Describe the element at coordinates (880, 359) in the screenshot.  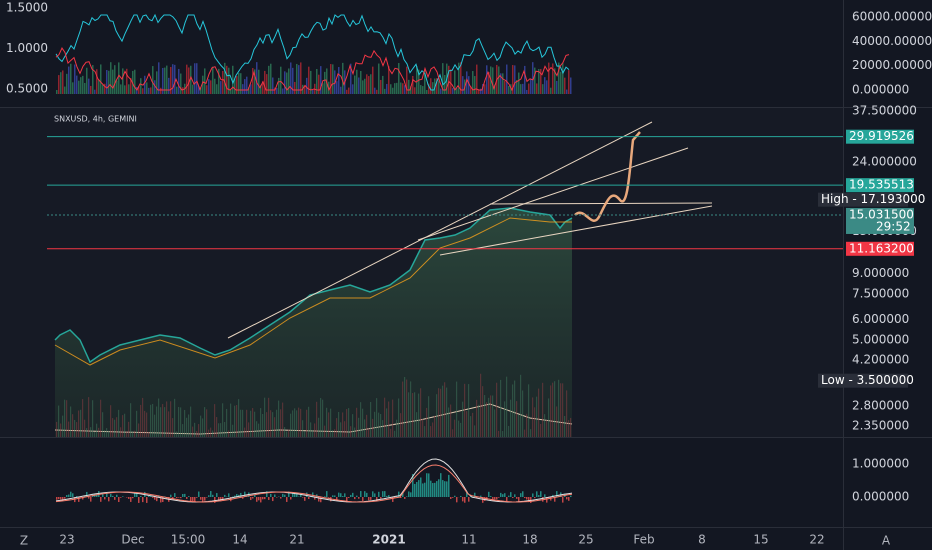
I see `price-tick-label: 4.200000` at that location.